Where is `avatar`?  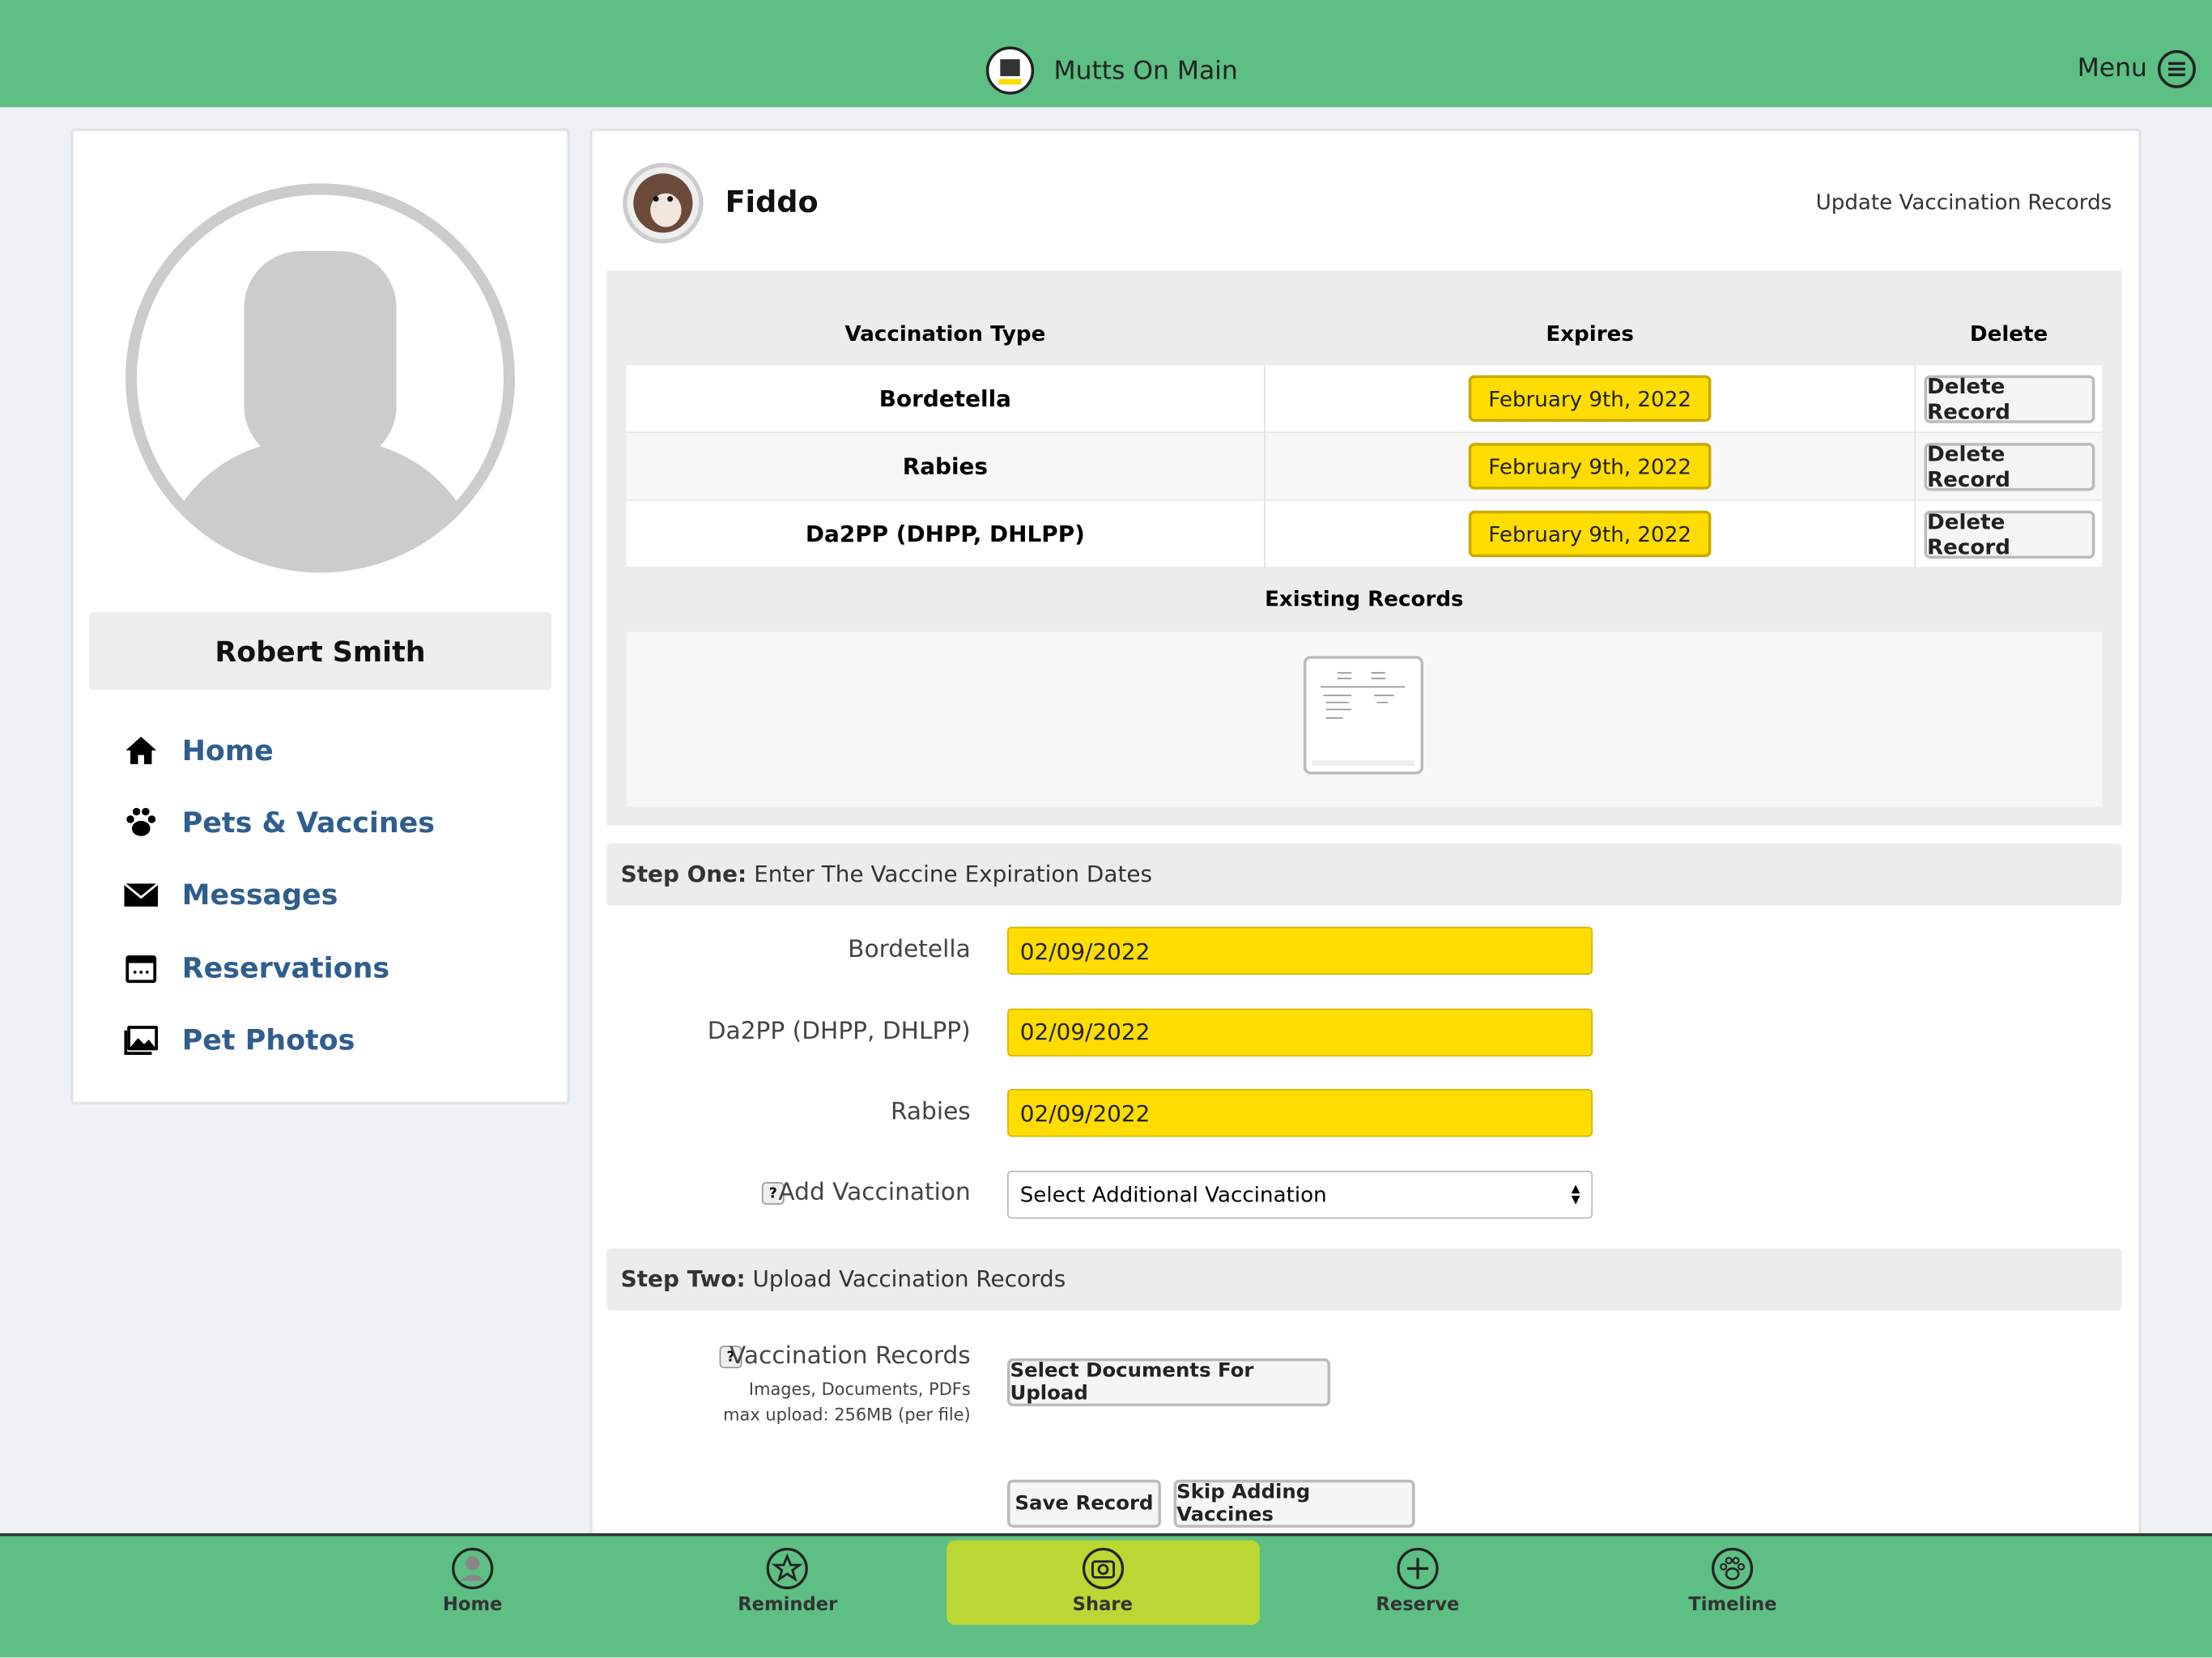 avatar is located at coordinates (320, 378).